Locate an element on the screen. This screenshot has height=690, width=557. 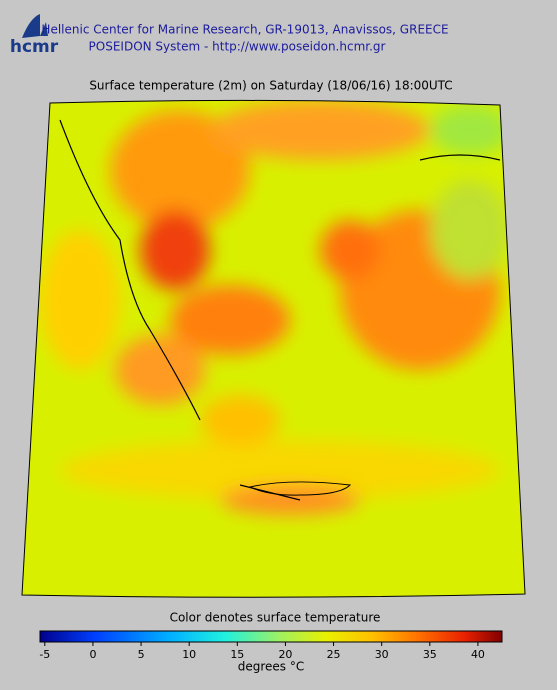
tick-label: 35 is located at coordinates (430, 654).